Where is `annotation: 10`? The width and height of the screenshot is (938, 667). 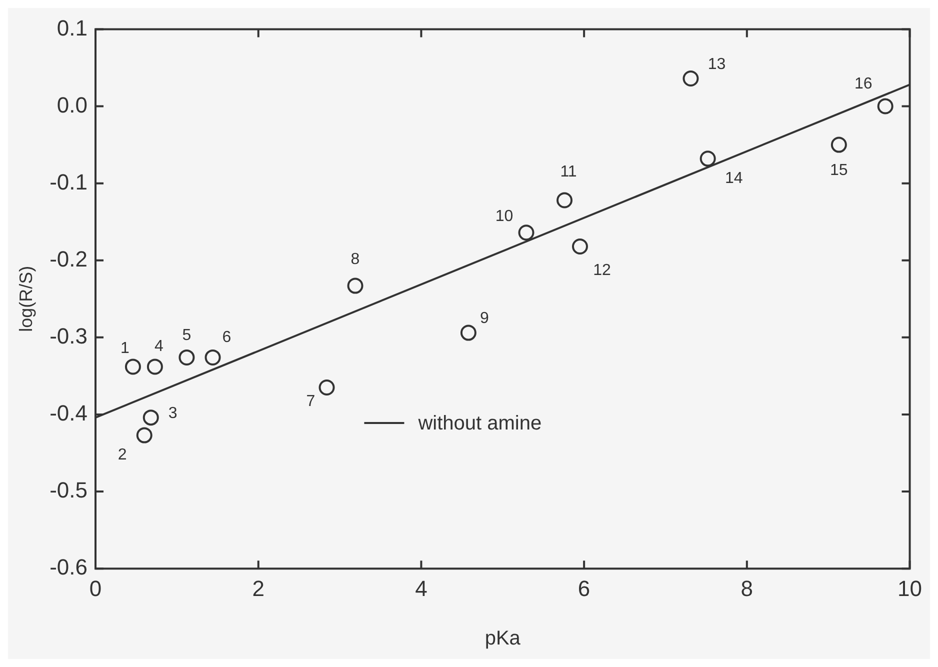
annotation: 10 is located at coordinates (504, 217).